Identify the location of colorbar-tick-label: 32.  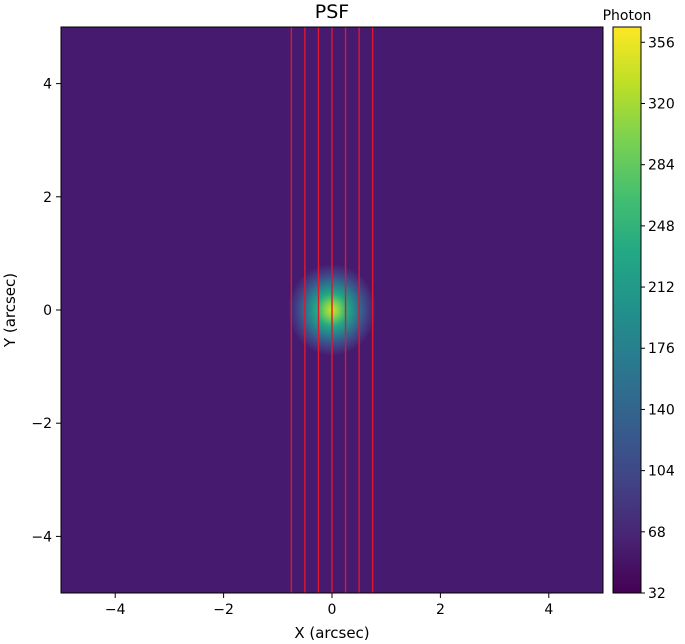
(657, 594).